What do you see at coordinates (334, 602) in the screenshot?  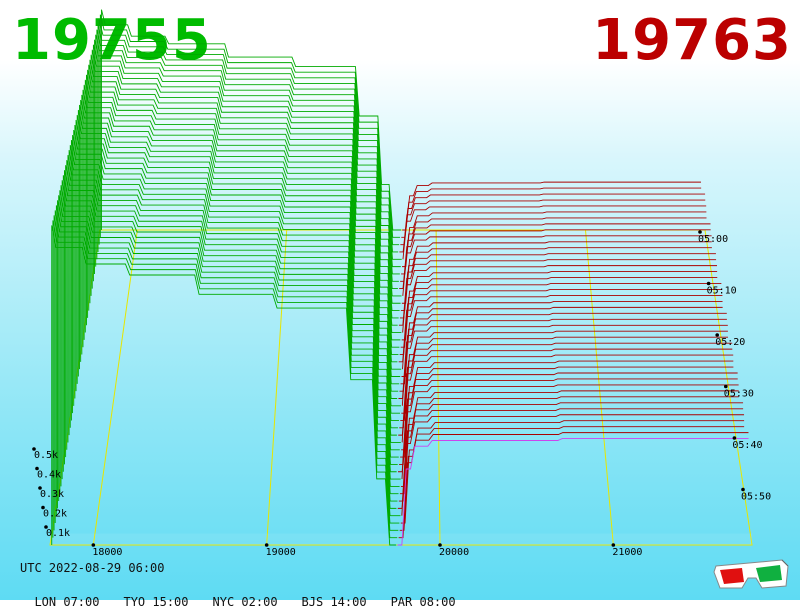 I see `city-clock: BJS 14:00` at bounding box center [334, 602].